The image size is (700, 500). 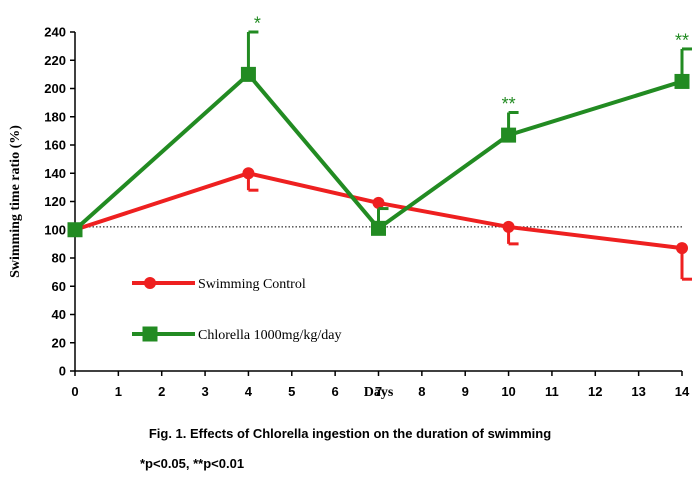 What do you see at coordinates (55, 116) in the screenshot?
I see `y-tick-label: 180` at bounding box center [55, 116].